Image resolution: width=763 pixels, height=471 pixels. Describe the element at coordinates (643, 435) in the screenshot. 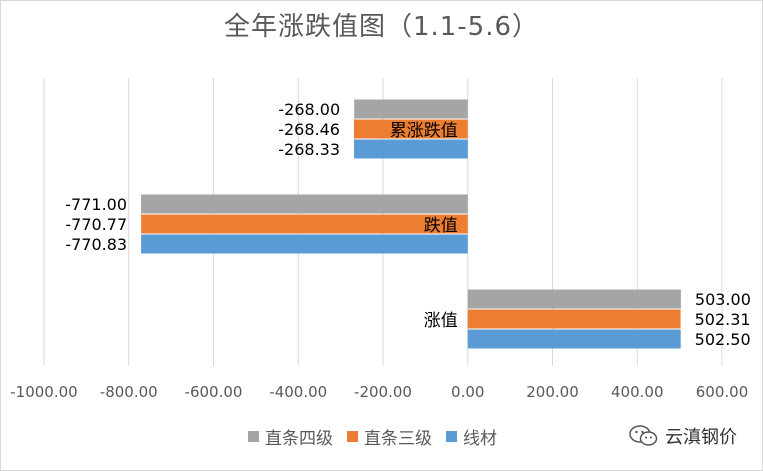

I see `wechat-icon` at that location.